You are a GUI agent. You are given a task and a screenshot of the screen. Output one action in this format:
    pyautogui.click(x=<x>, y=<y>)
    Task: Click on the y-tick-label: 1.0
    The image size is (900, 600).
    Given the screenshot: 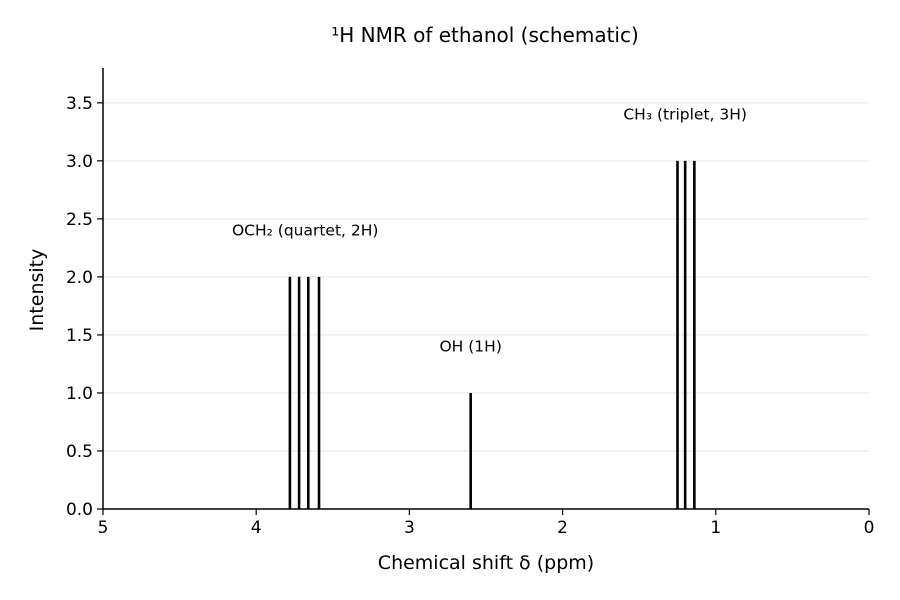 What is the action you would take?
    pyautogui.click(x=79, y=394)
    